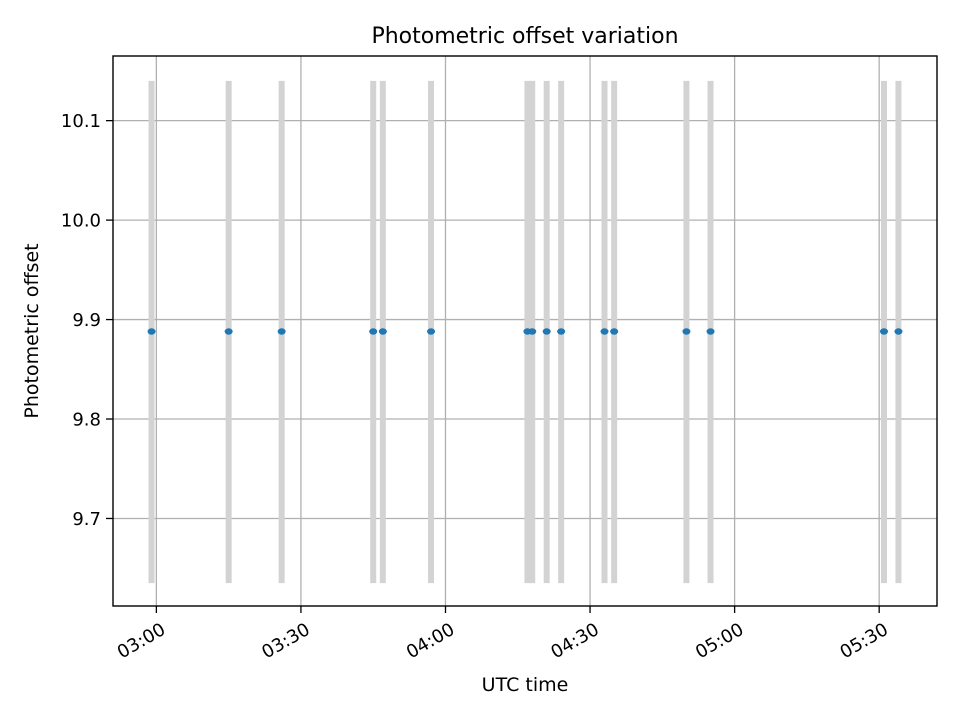  I want to click on x-tick-label: 03:00, so click(141, 641).